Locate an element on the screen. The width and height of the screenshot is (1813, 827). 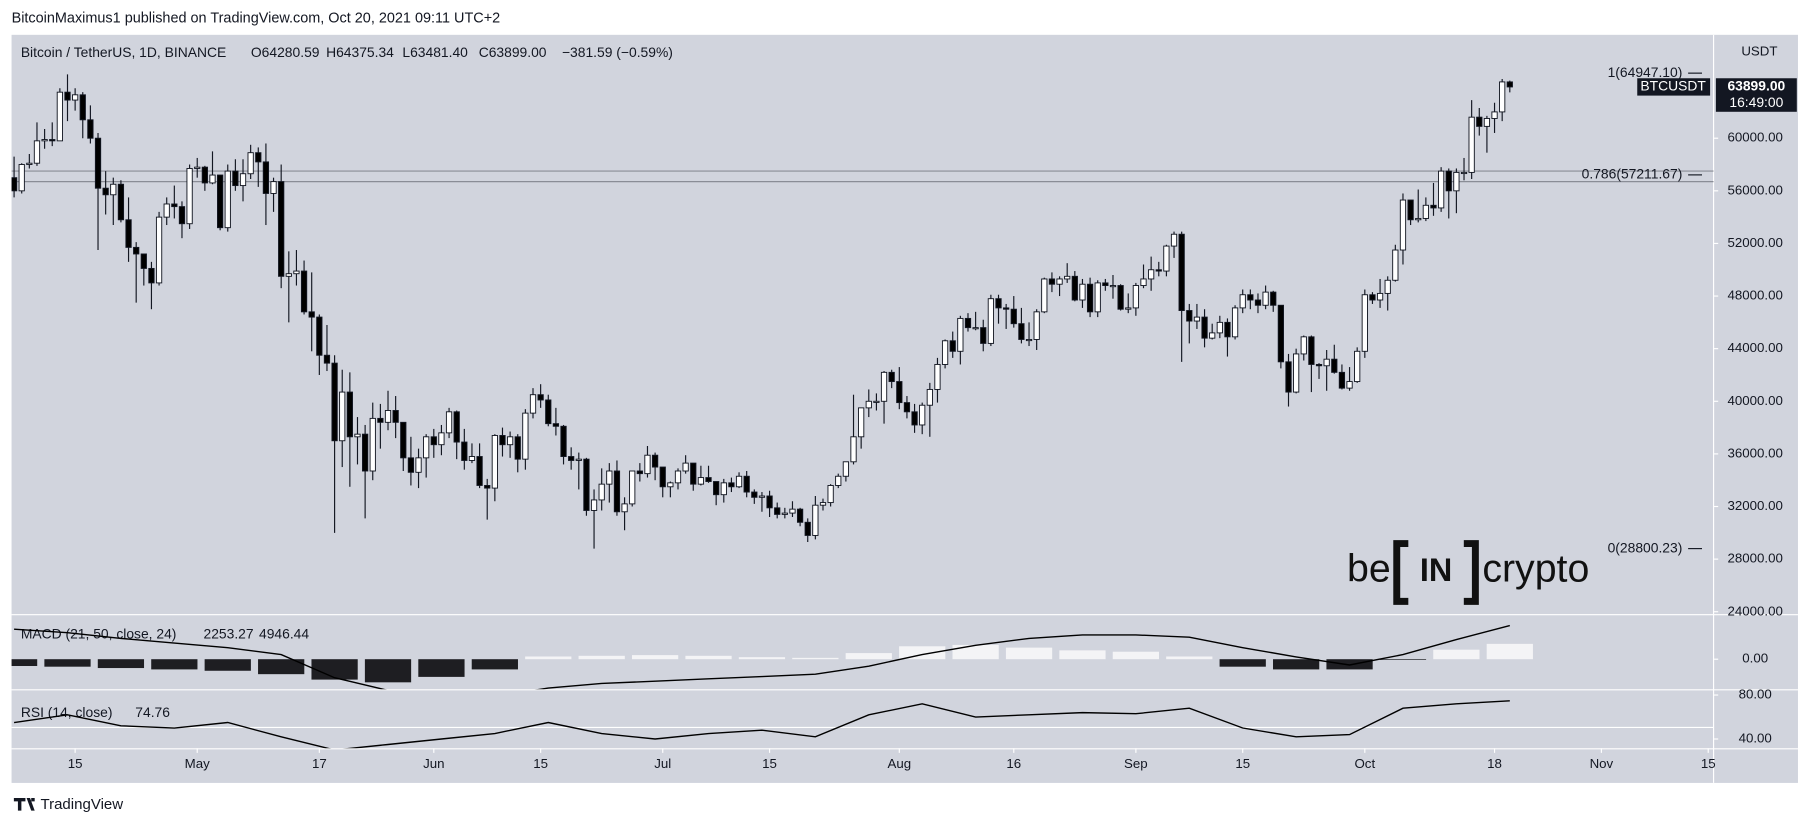
rsi-title: RSI (14, close) is located at coordinates (67, 712).